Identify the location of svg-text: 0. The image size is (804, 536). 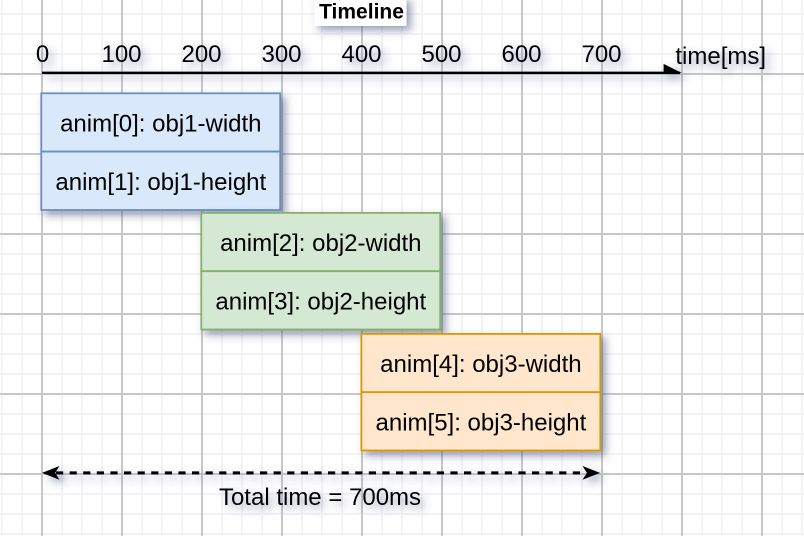
(42, 54).